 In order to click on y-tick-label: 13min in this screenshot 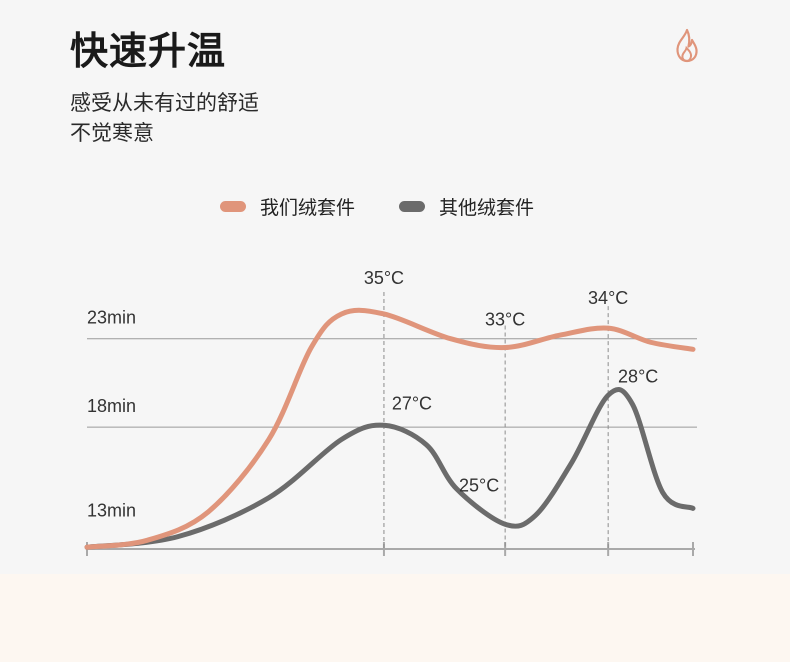, I will do `click(111, 510)`.